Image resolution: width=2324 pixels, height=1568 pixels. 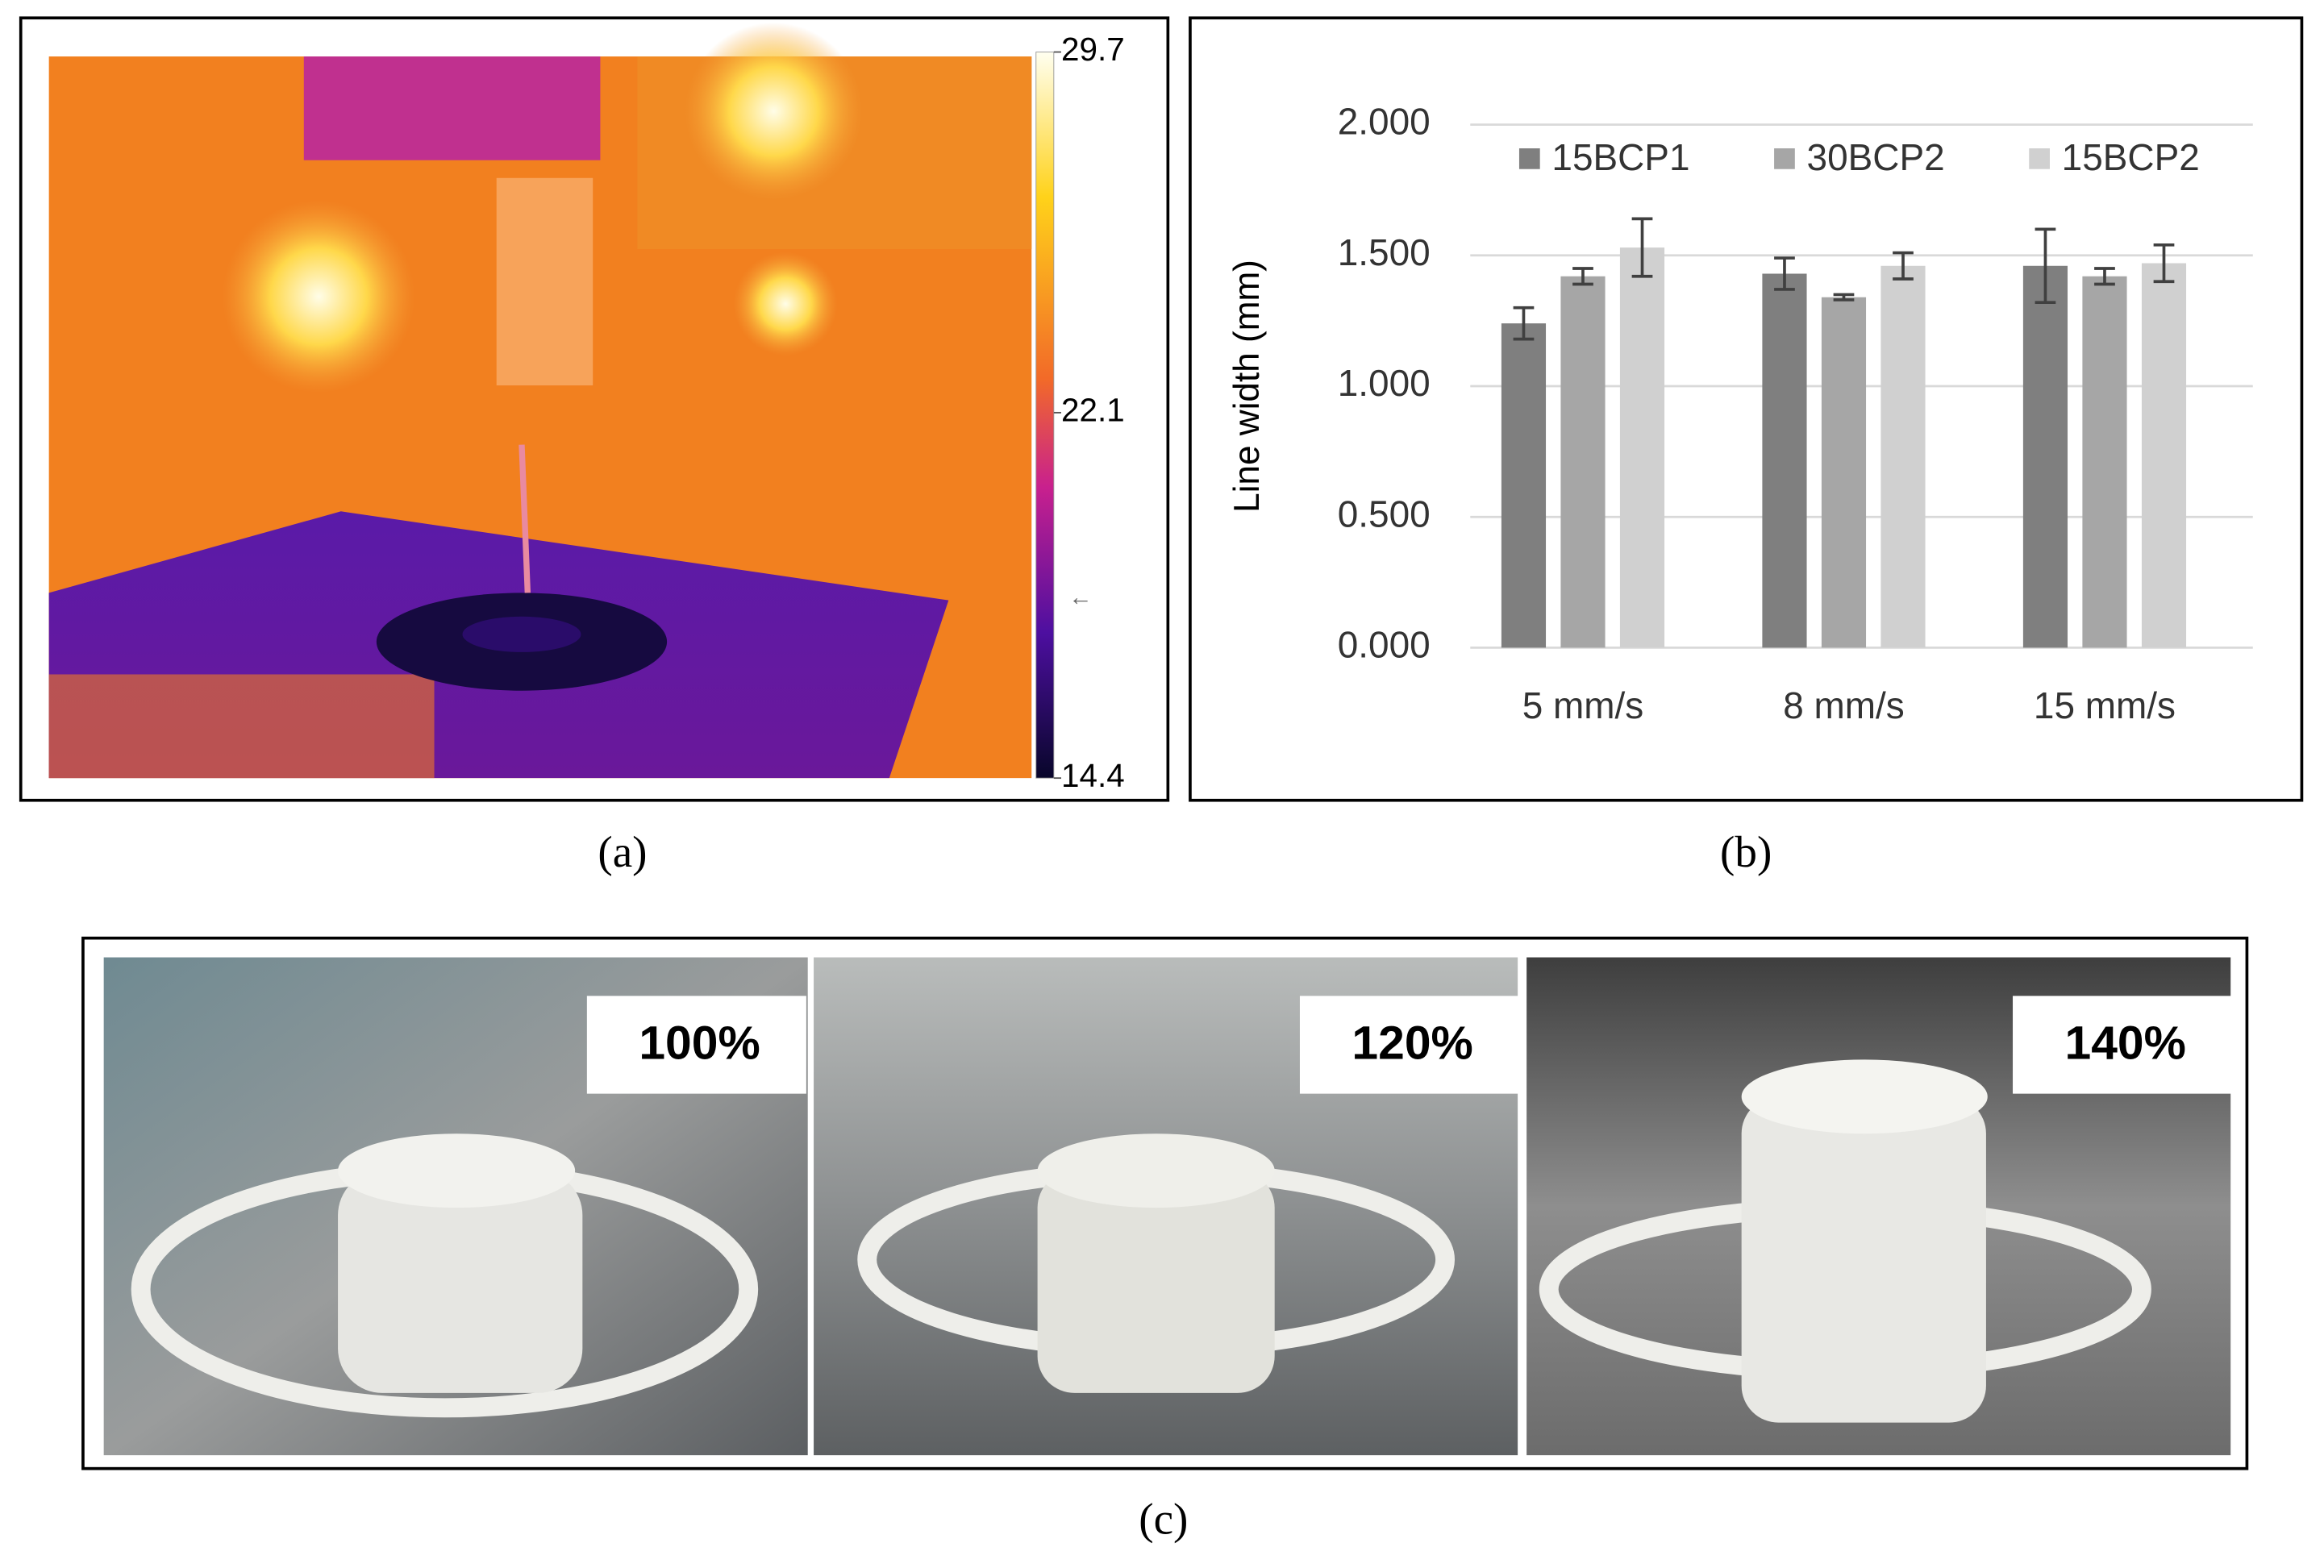 What do you see at coordinates (1583, 705) in the screenshot?
I see `x-tick-label: 5 mm/s` at bounding box center [1583, 705].